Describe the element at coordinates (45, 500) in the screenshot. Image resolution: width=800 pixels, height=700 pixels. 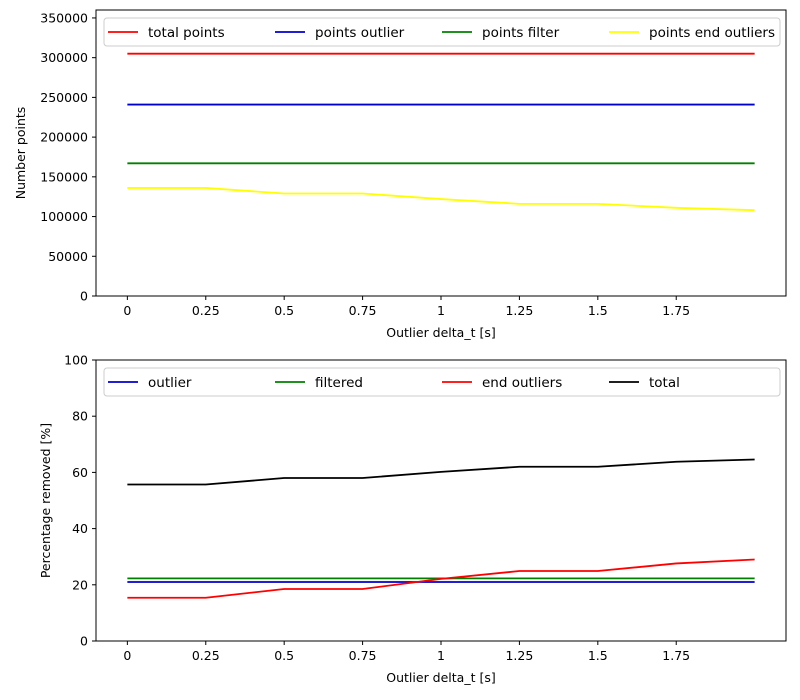
I see `y-axis-label: Percentage removed [%]` at that location.